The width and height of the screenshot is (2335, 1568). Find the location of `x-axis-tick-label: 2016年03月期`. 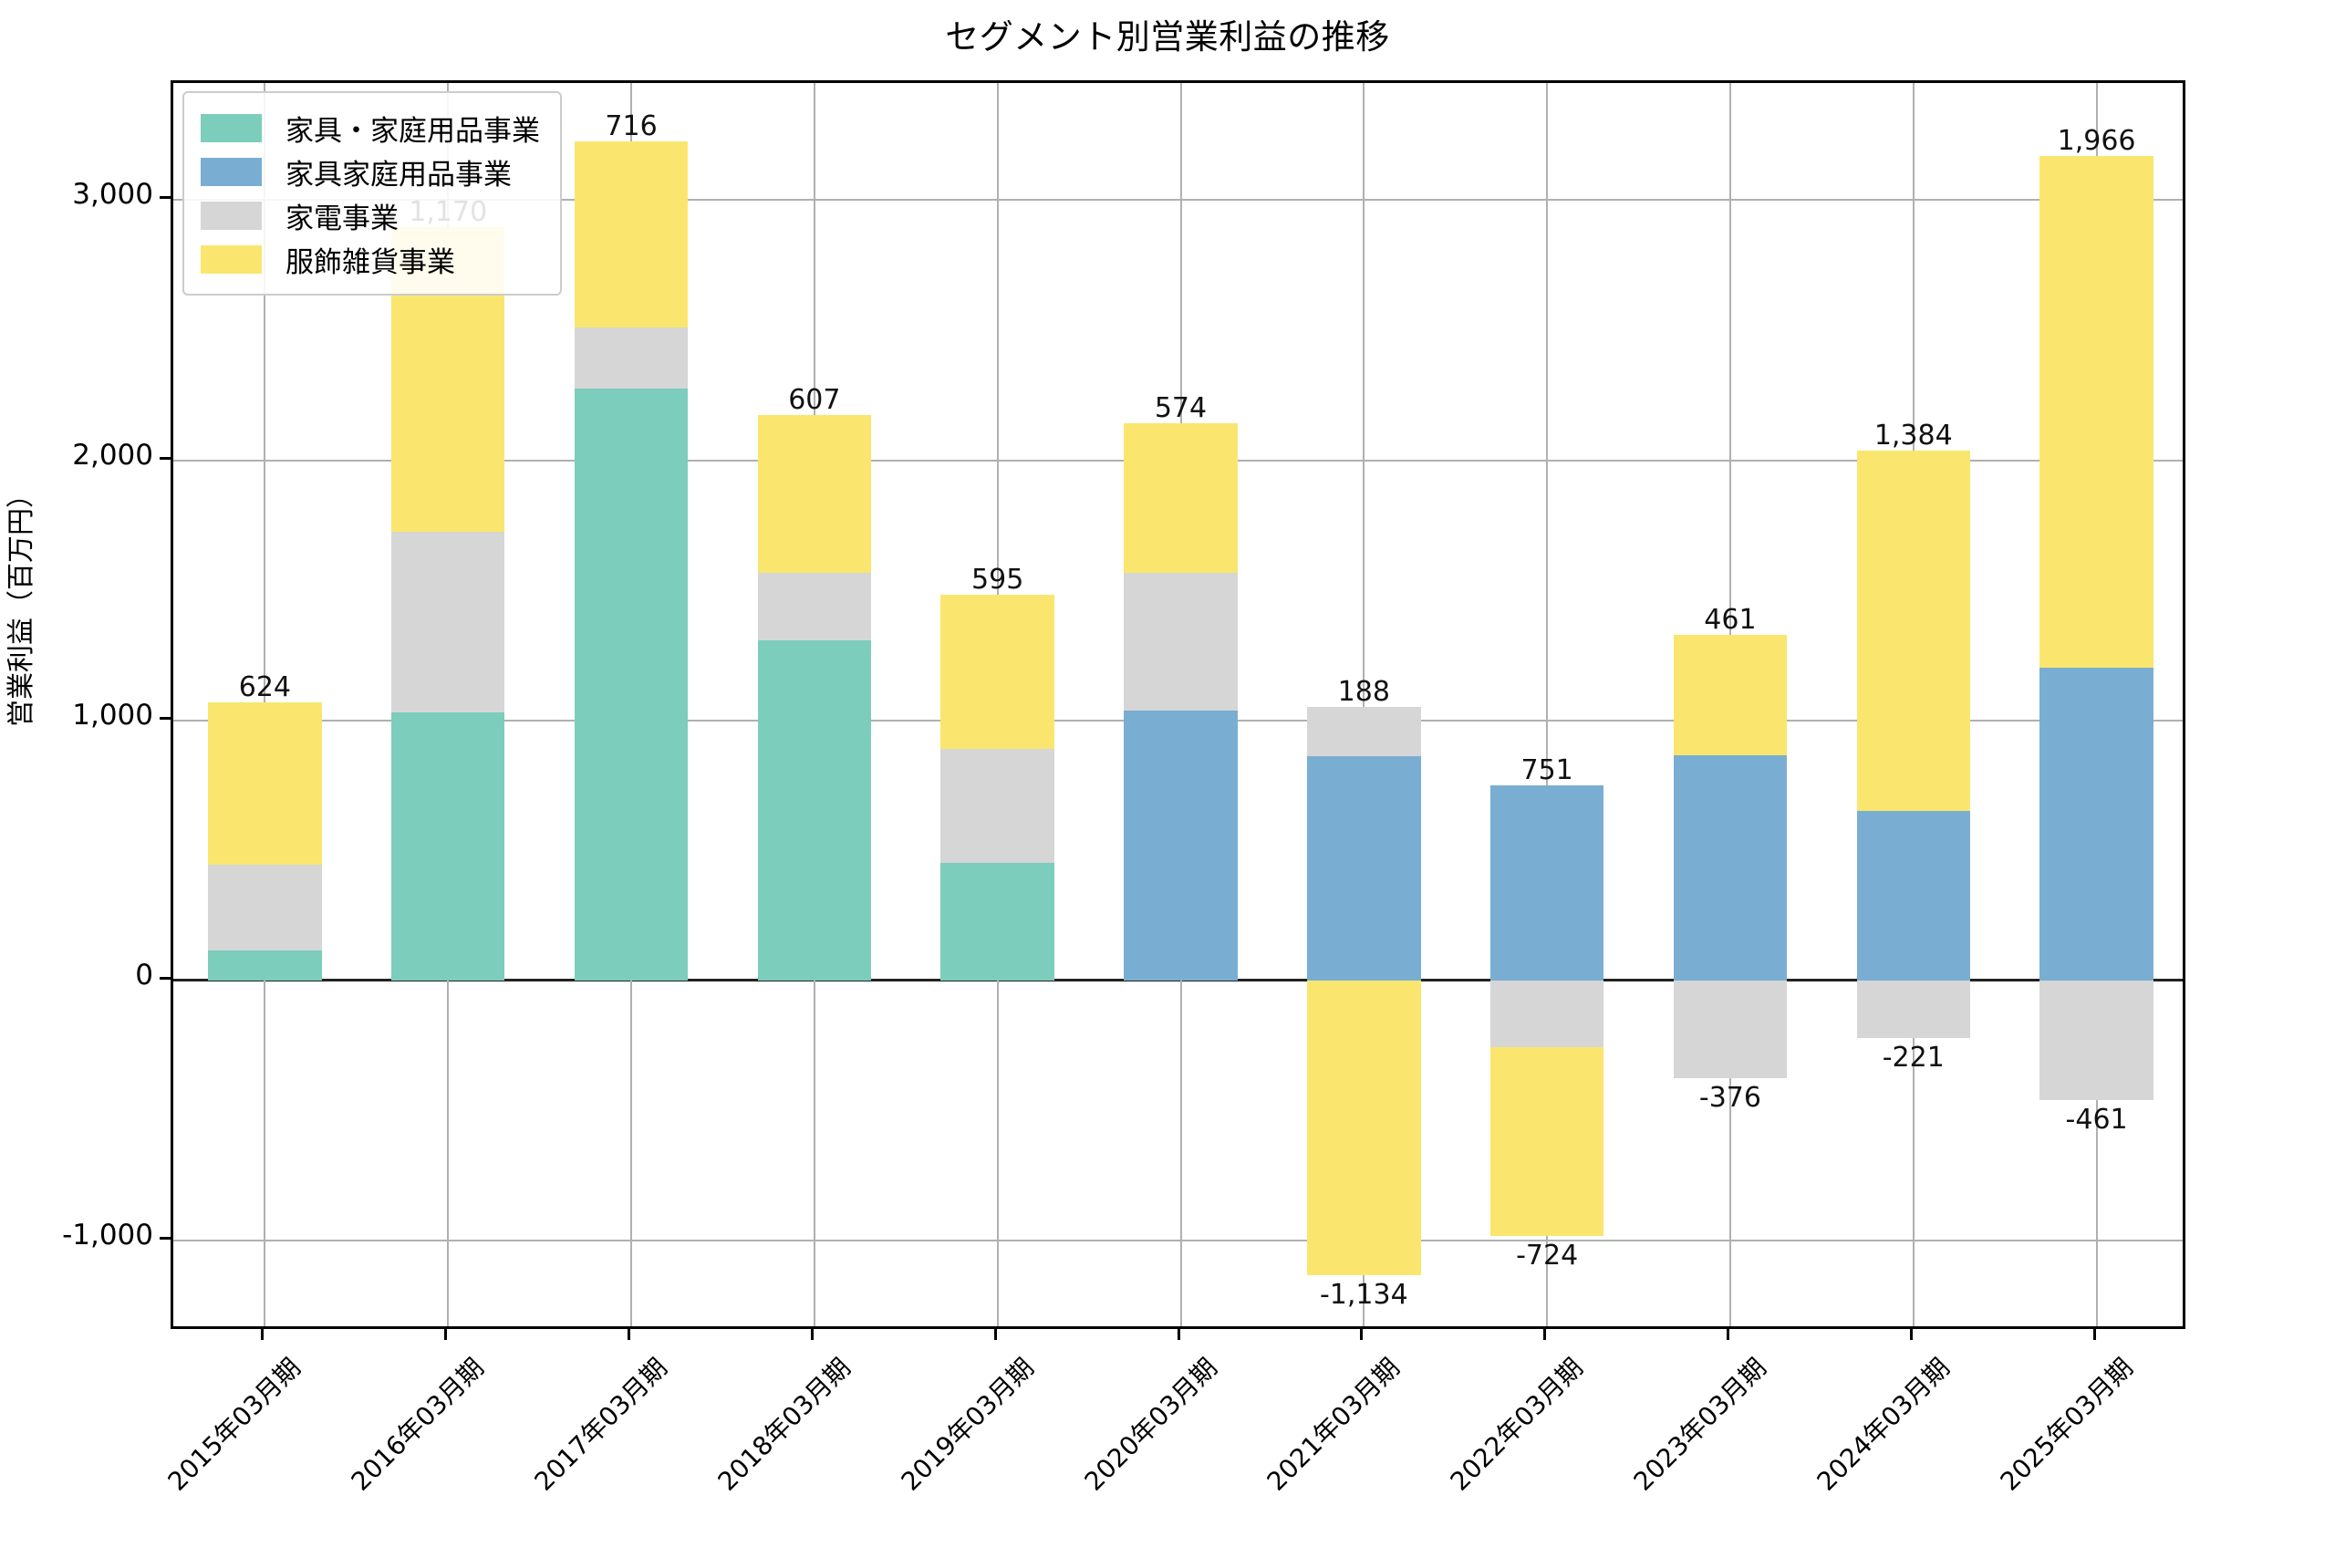

x-axis-tick-label: 2016年03月期 is located at coordinates (418, 1424).